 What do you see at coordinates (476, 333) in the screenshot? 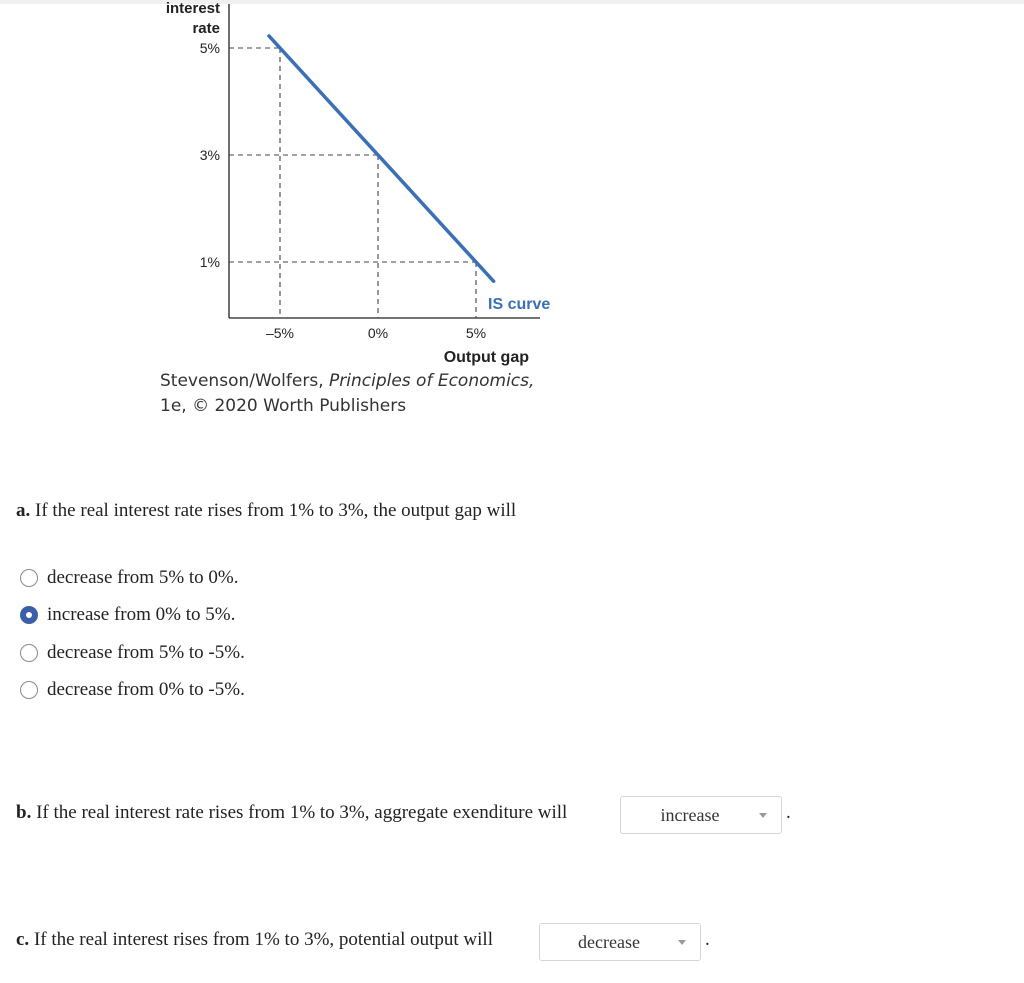
I see `x-tick-label: 5%` at bounding box center [476, 333].